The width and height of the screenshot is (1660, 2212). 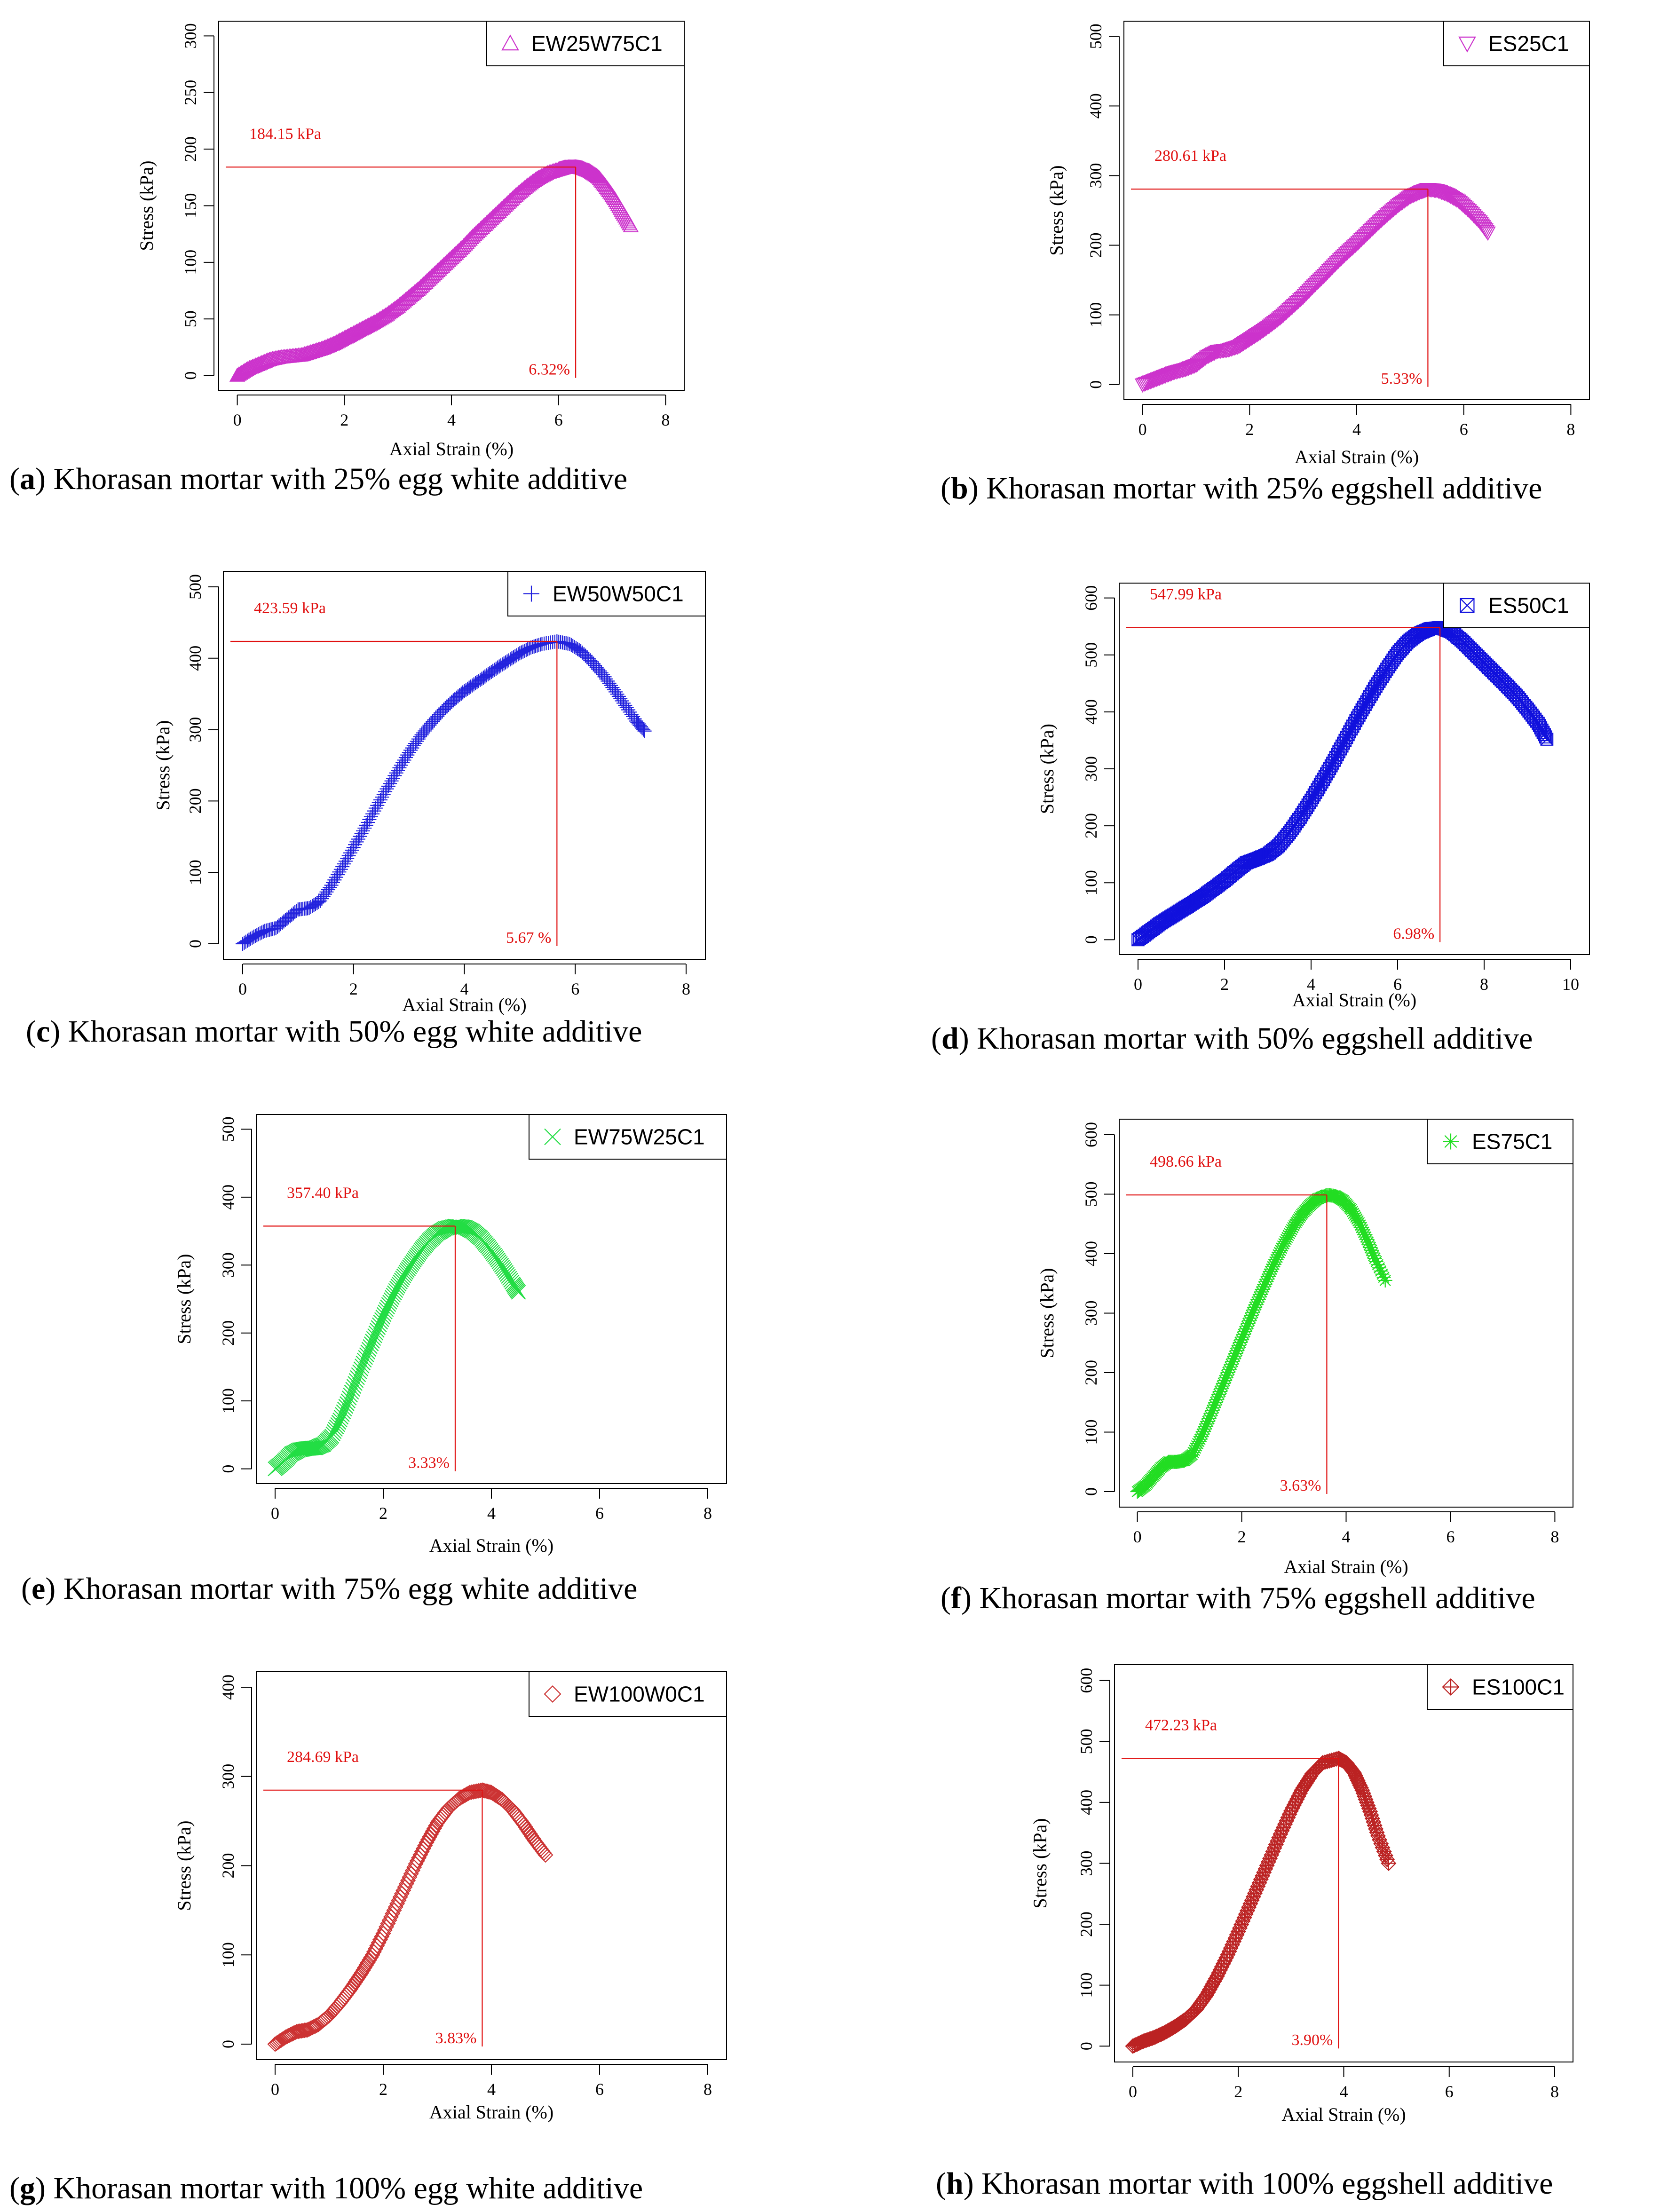 I want to click on legend: ES50C1, so click(x=1516, y=605).